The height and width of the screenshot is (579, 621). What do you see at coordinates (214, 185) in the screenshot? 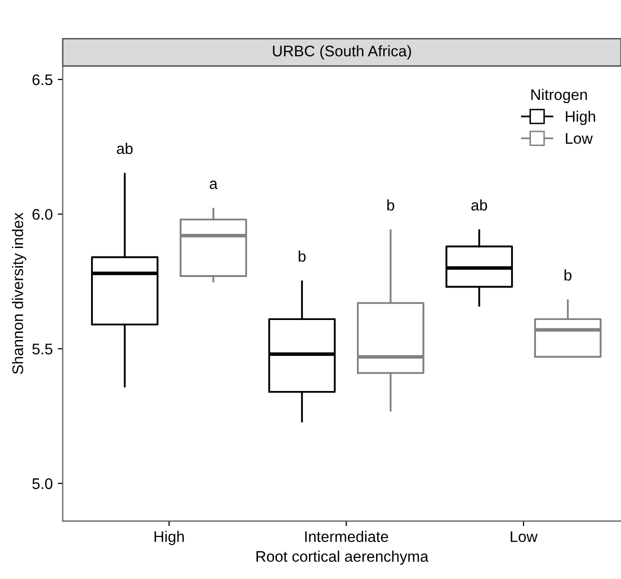
I see `annotation: a` at bounding box center [214, 185].